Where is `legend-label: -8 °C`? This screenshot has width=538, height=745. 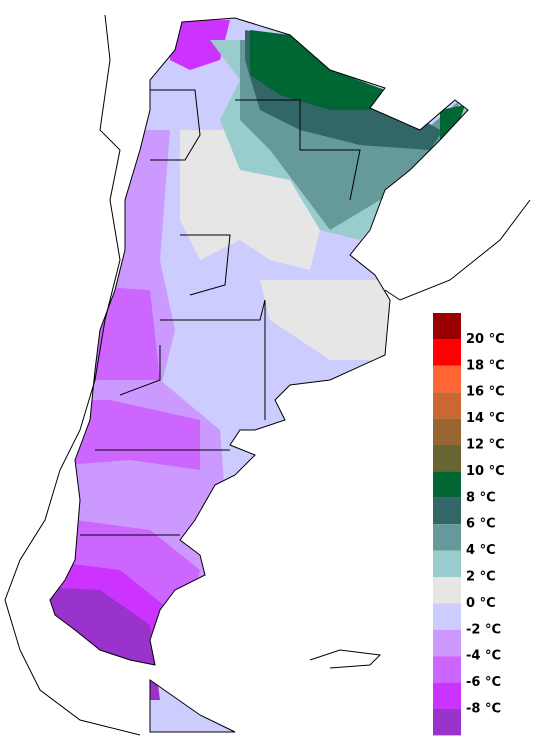
legend-label: -8 °C is located at coordinates (483, 709).